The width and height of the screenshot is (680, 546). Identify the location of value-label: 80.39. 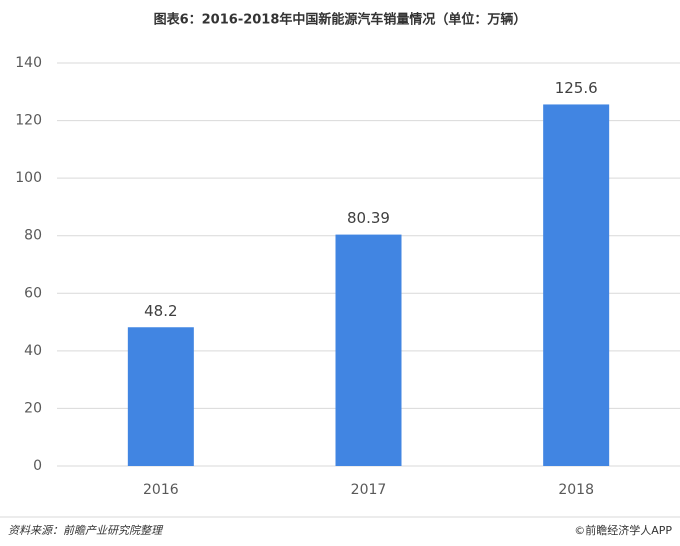
(368, 218).